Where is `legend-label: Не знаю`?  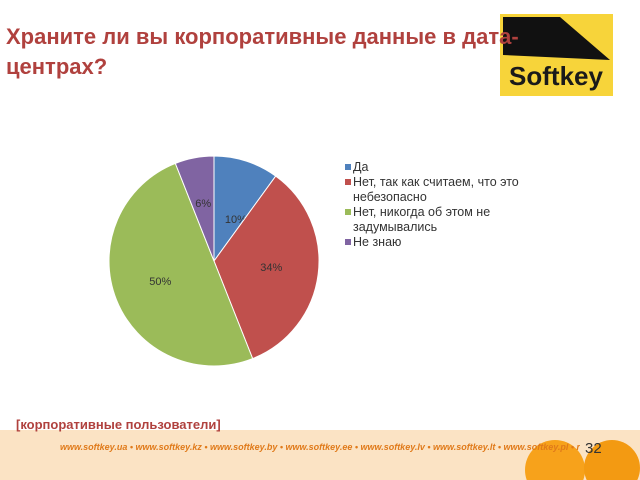
legend-label: Не знаю is located at coordinates (377, 242).